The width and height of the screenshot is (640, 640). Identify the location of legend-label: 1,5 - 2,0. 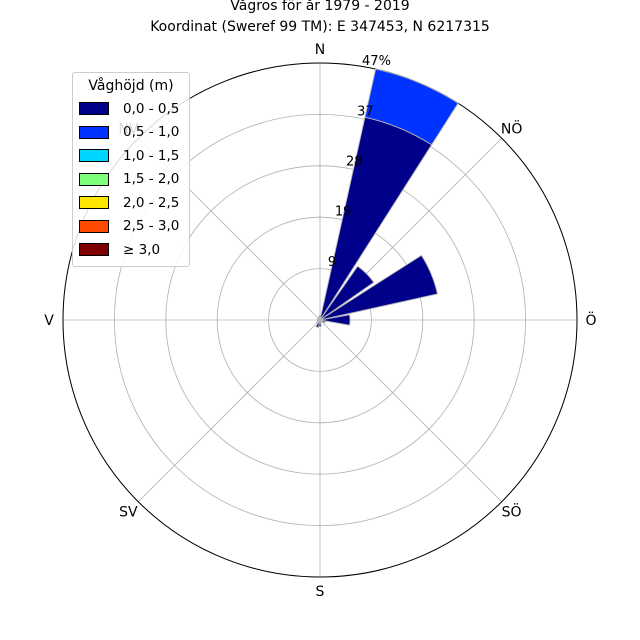
(151, 179).